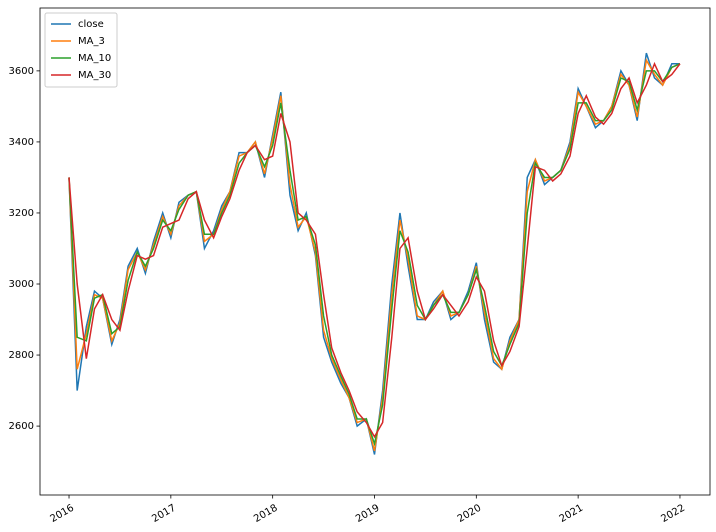  What do you see at coordinates (21, 213) in the screenshot?
I see `y-tick-label: 3200` at bounding box center [21, 213].